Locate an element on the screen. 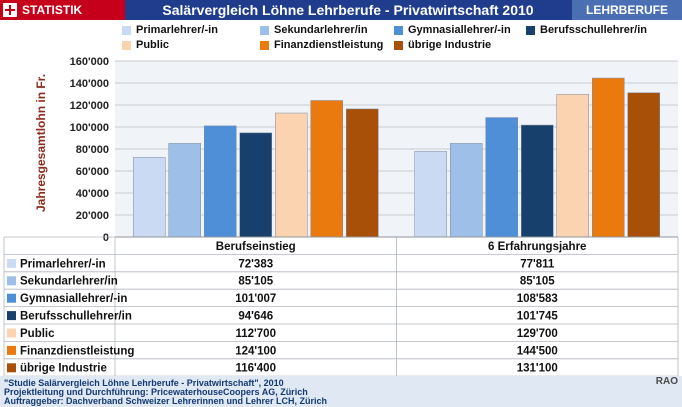  section-badge: LEHRBERUFE is located at coordinates (627, 10).